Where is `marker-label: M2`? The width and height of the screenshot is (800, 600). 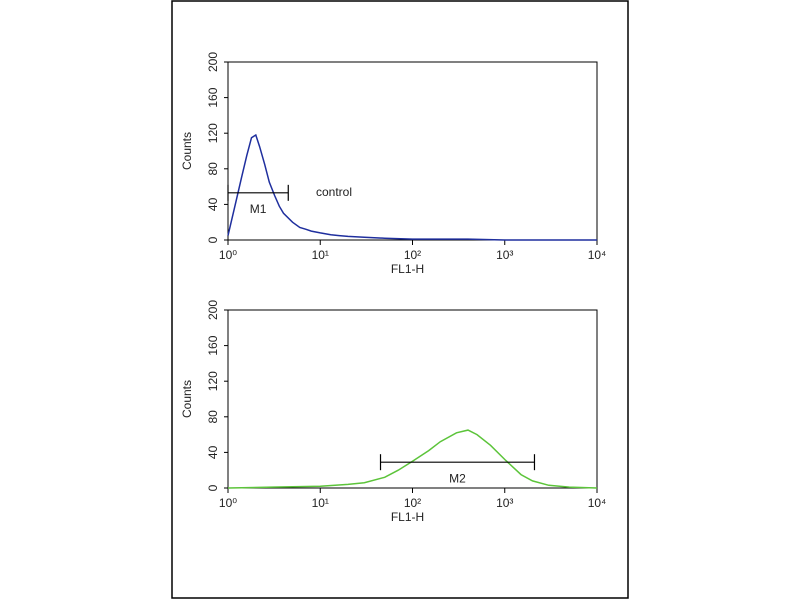
marker-label: M2 is located at coordinates (457, 478).